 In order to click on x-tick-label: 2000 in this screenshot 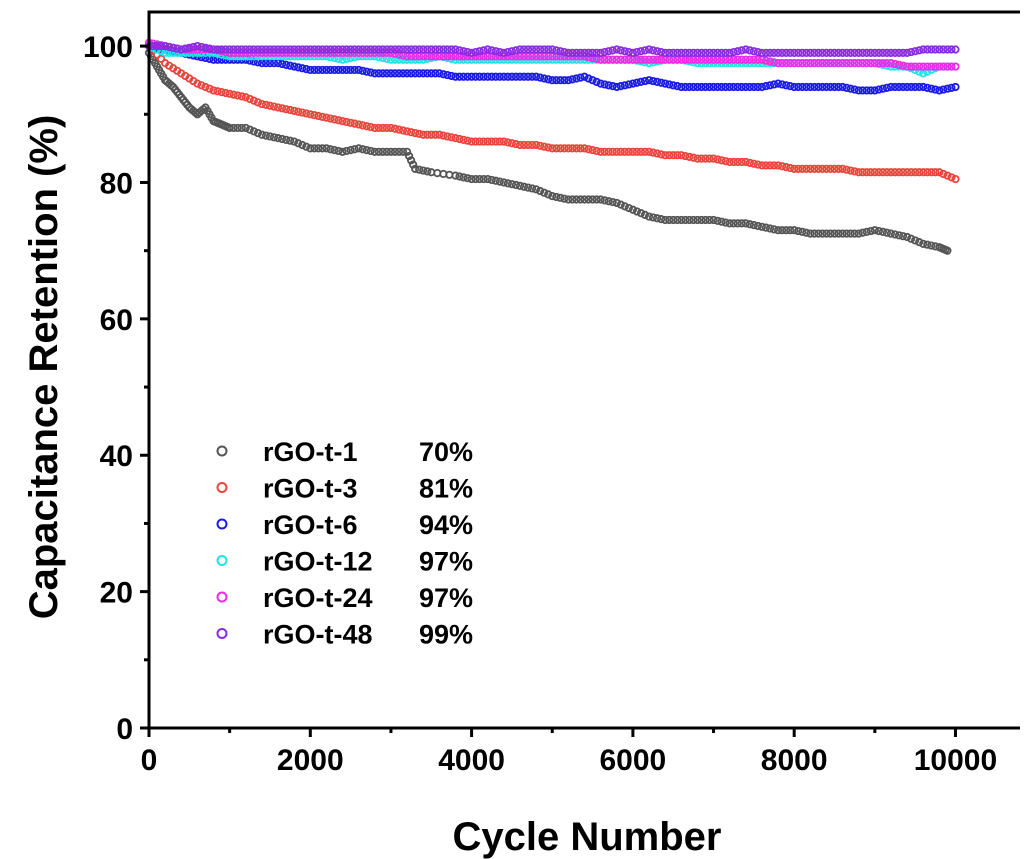, I will do `click(310, 760)`.